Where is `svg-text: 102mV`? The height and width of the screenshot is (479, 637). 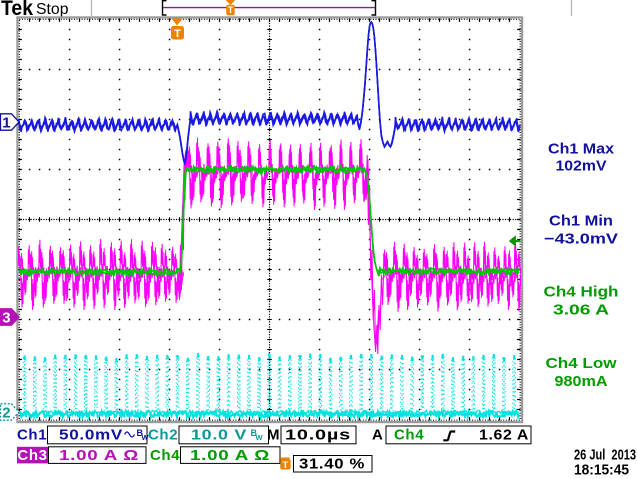
svg-text: 102mV is located at coordinates (581, 166).